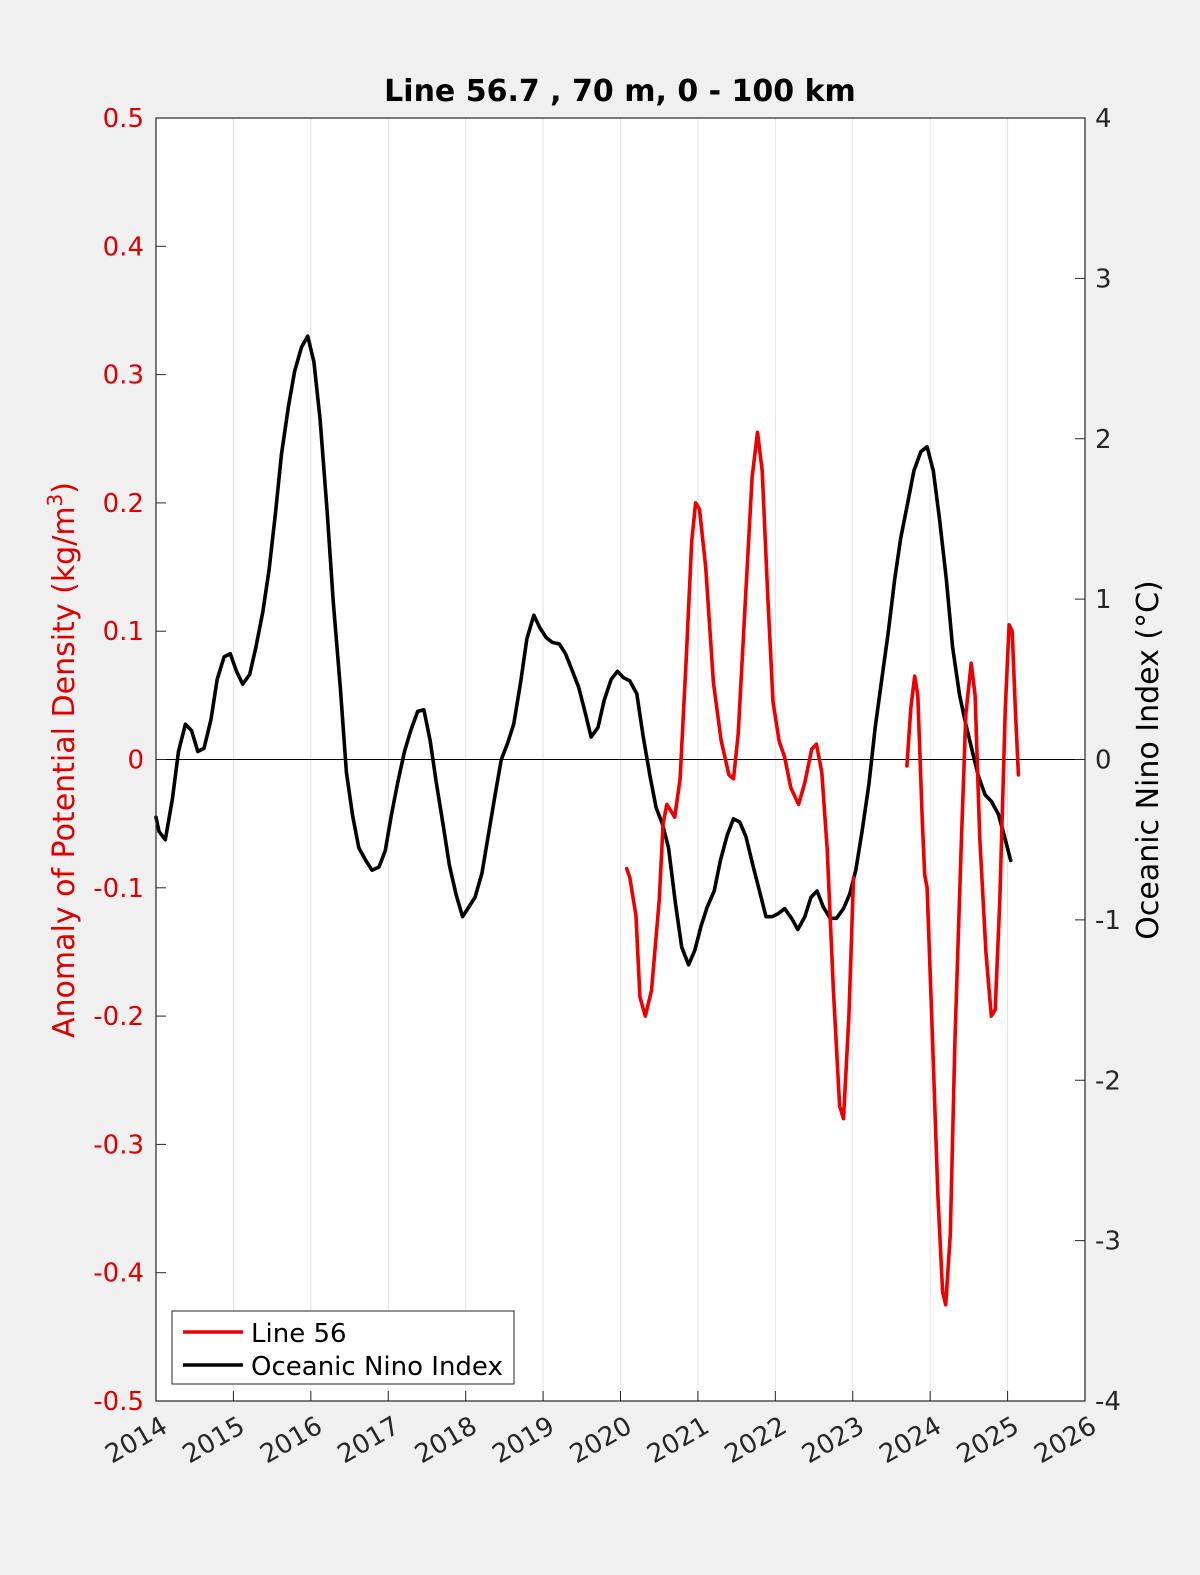 The image size is (1200, 1575). What do you see at coordinates (678, 1440) in the screenshot?
I see `x-tick-label: 2021` at bounding box center [678, 1440].